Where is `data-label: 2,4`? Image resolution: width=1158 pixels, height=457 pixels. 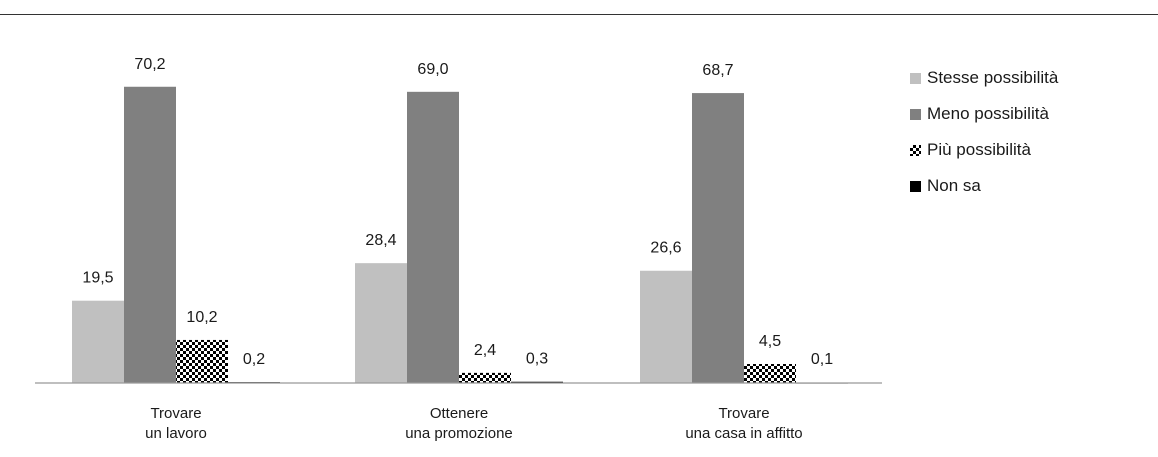
data-label: 2,4 is located at coordinates (485, 350).